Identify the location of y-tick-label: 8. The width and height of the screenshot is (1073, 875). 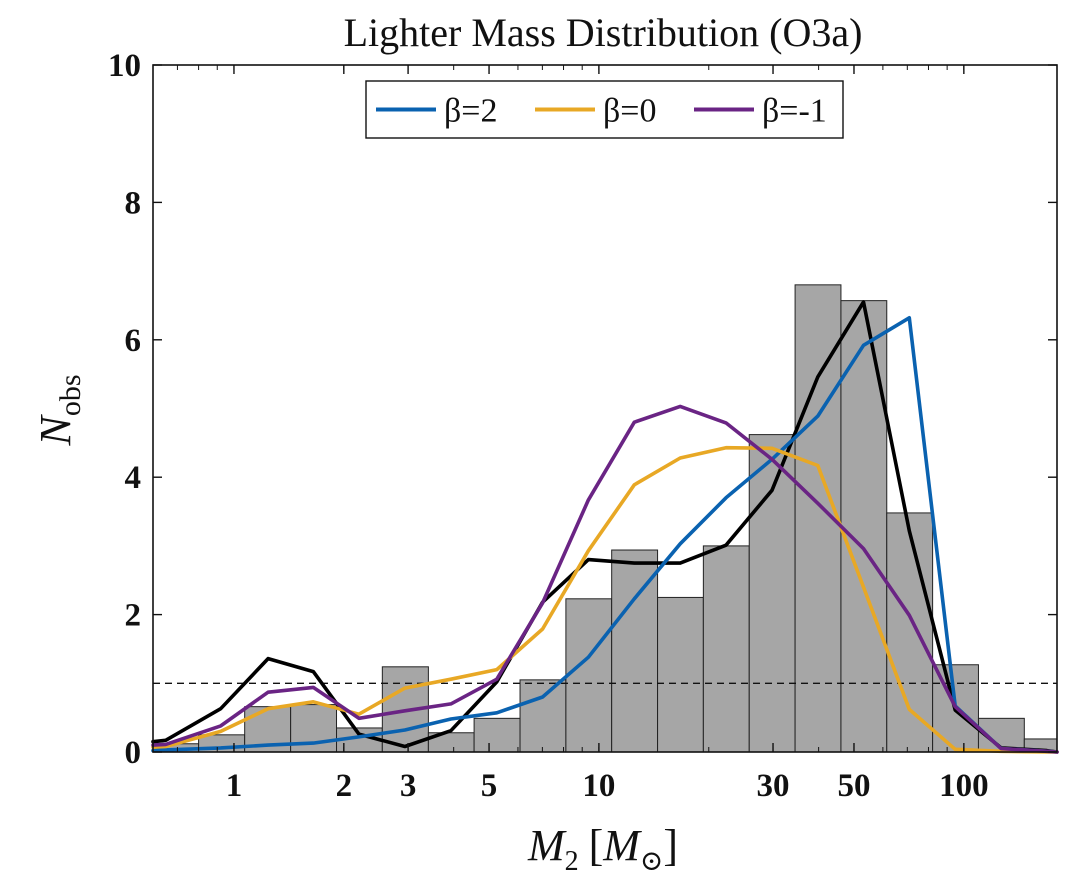
(133, 203).